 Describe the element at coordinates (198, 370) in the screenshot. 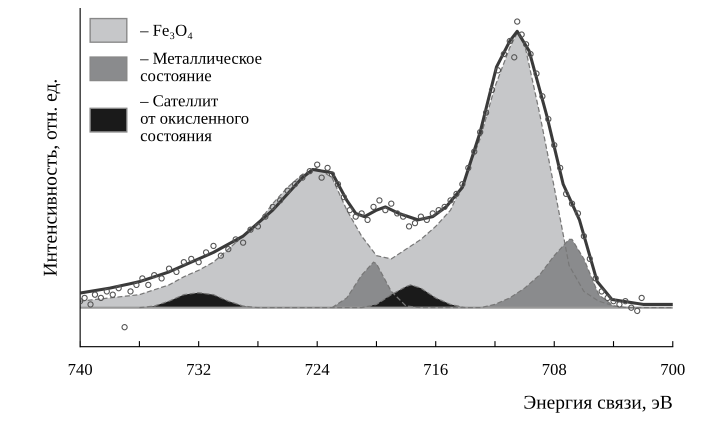

I see `x-tick-label: 732` at that location.